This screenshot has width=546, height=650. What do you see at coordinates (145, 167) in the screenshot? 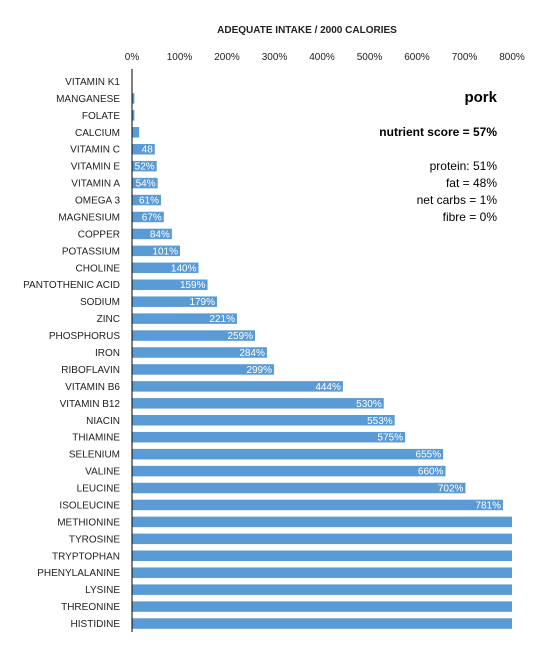
I see `data-label: 52%` at bounding box center [145, 167].